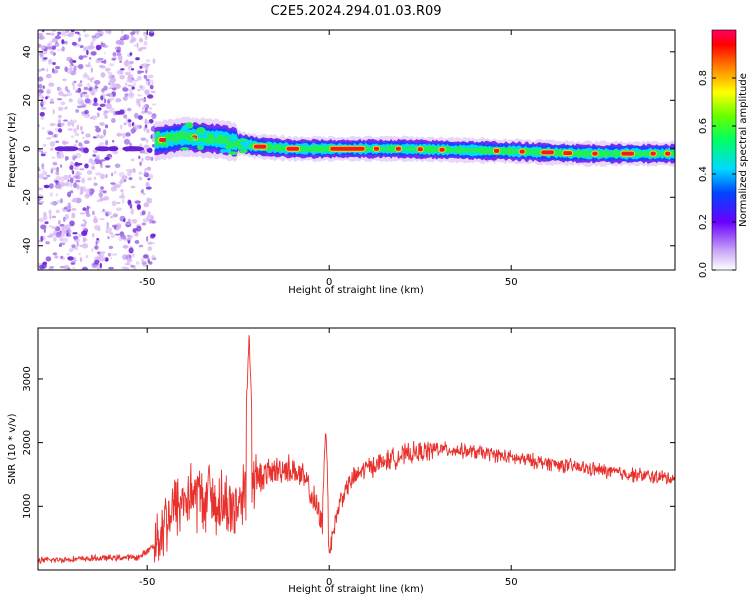 Image resolution: width=750 pixels, height=600 pixels. I want to click on y-tick-label: 1000, so click(27, 506).